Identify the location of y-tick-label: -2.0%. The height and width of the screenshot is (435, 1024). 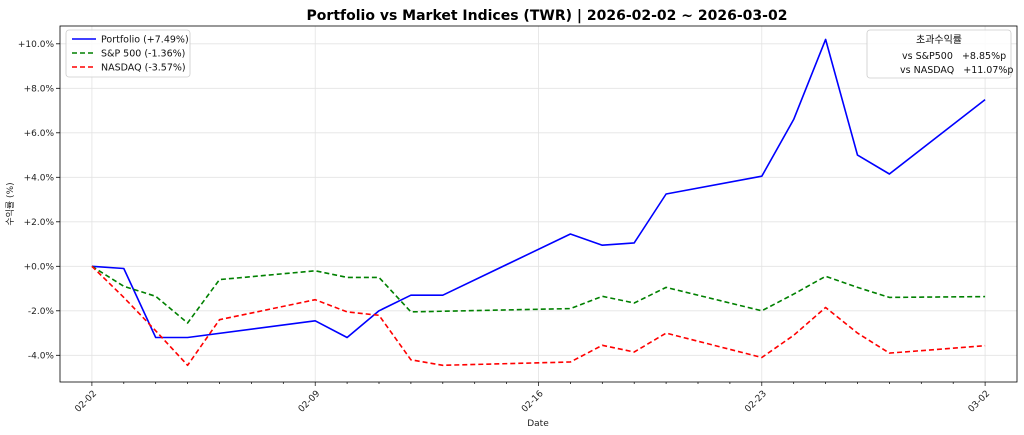
(41, 312).